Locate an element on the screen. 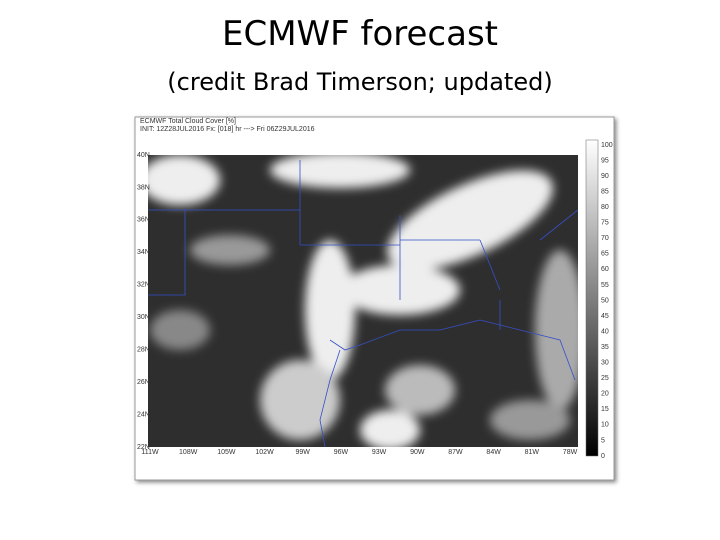 Image resolution: width=720 pixels, height=540 pixels. lon-label: 84W is located at coordinates (493, 452).